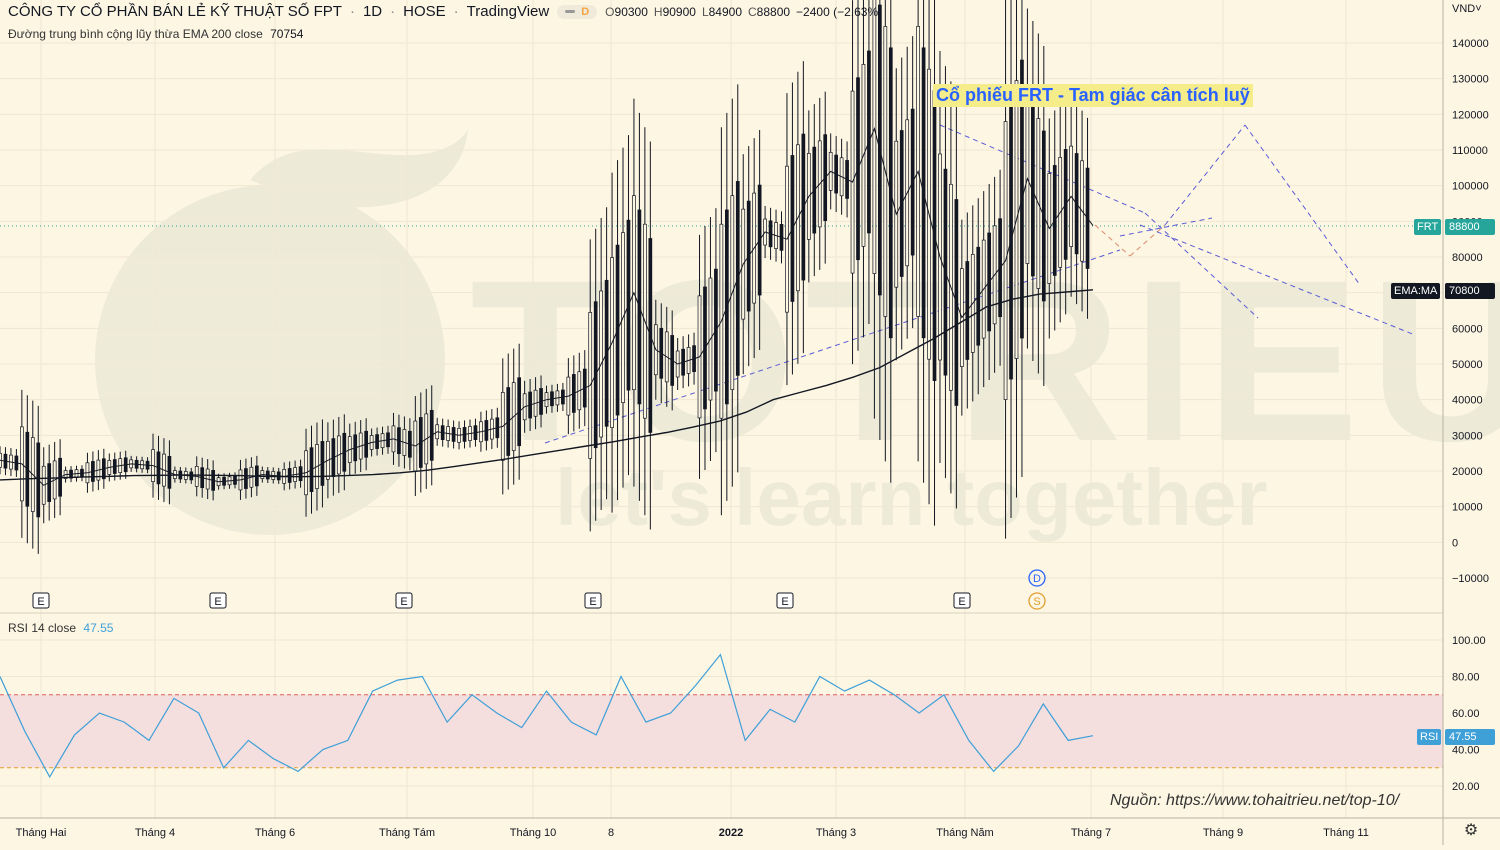 The width and height of the screenshot is (1500, 850). What do you see at coordinates (1467, 508) in the screenshot?
I see `price-tick-label: 10000` at bounding box center [1467, 508].